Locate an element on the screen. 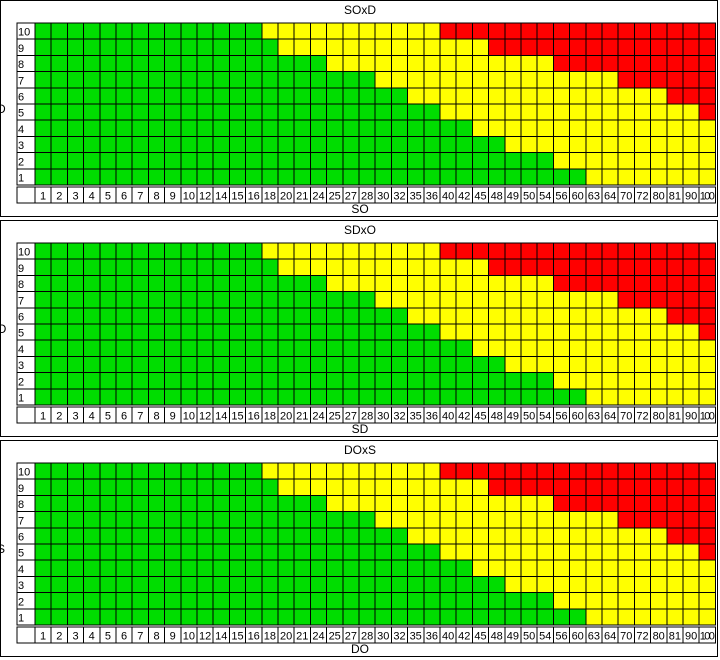  y-tick-label: 5 is located at coordinates (21, 554).